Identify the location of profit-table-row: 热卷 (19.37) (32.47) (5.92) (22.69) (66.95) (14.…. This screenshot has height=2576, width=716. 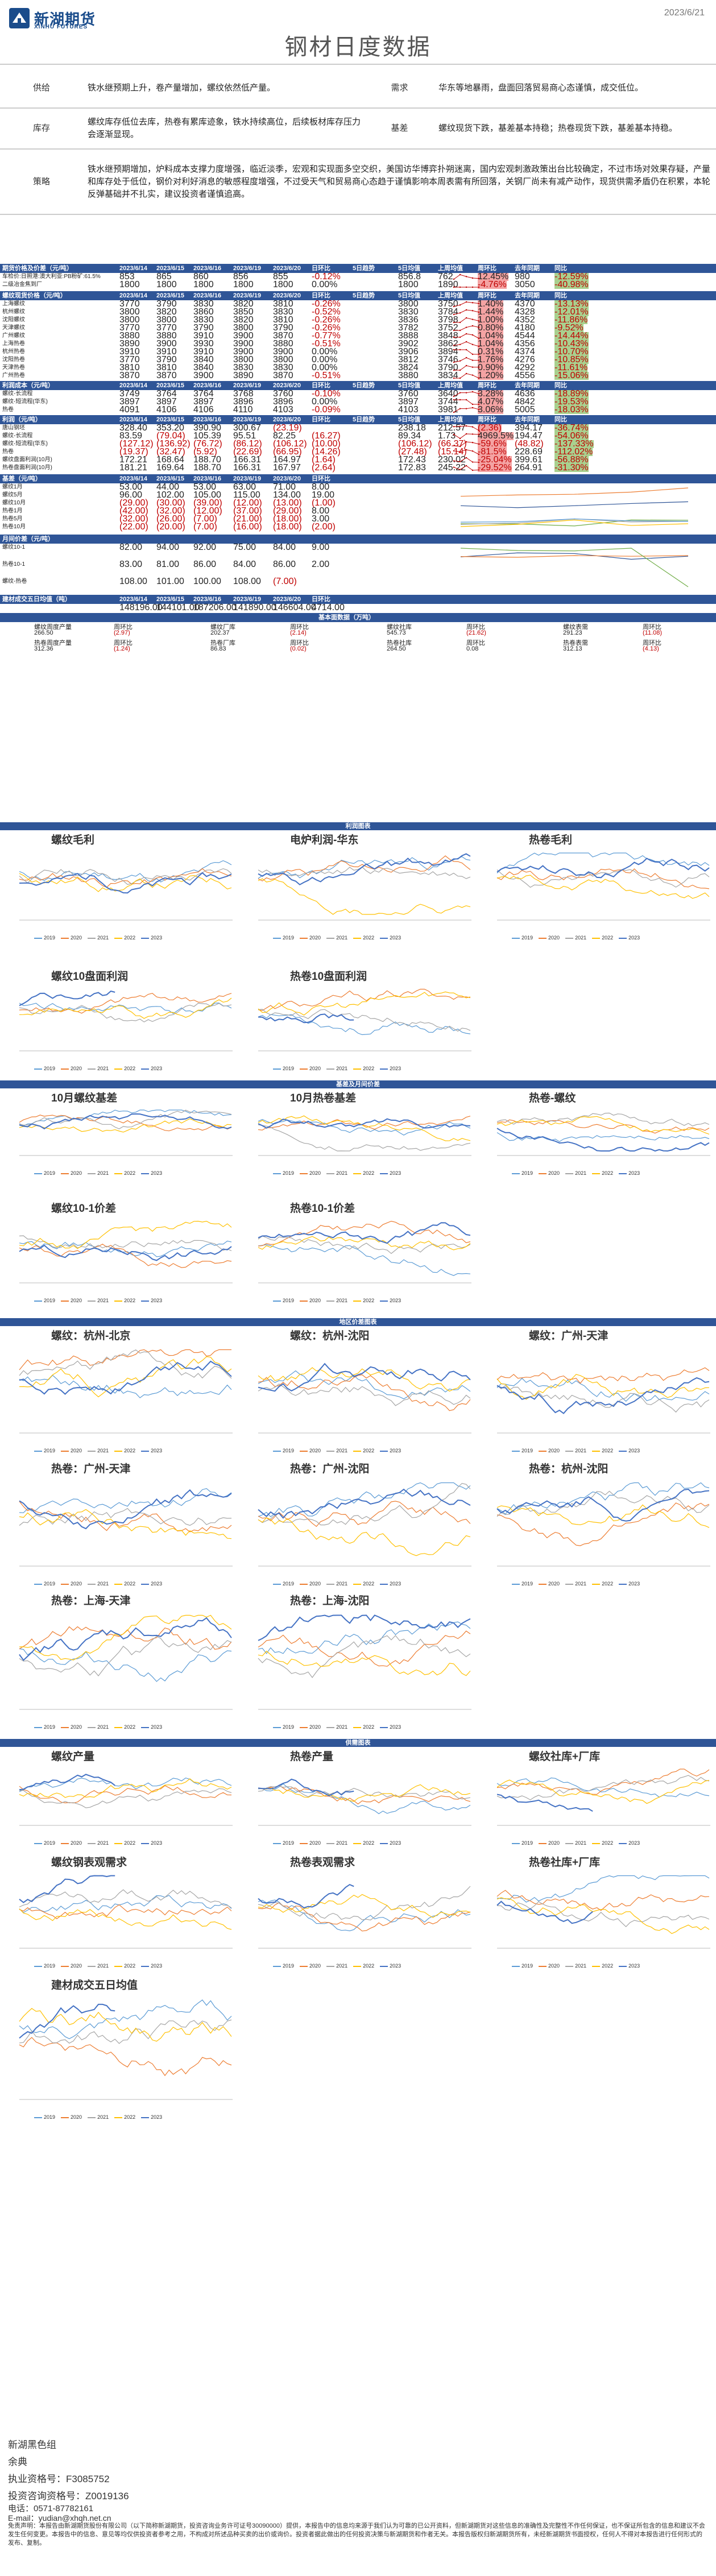
(358, 452).